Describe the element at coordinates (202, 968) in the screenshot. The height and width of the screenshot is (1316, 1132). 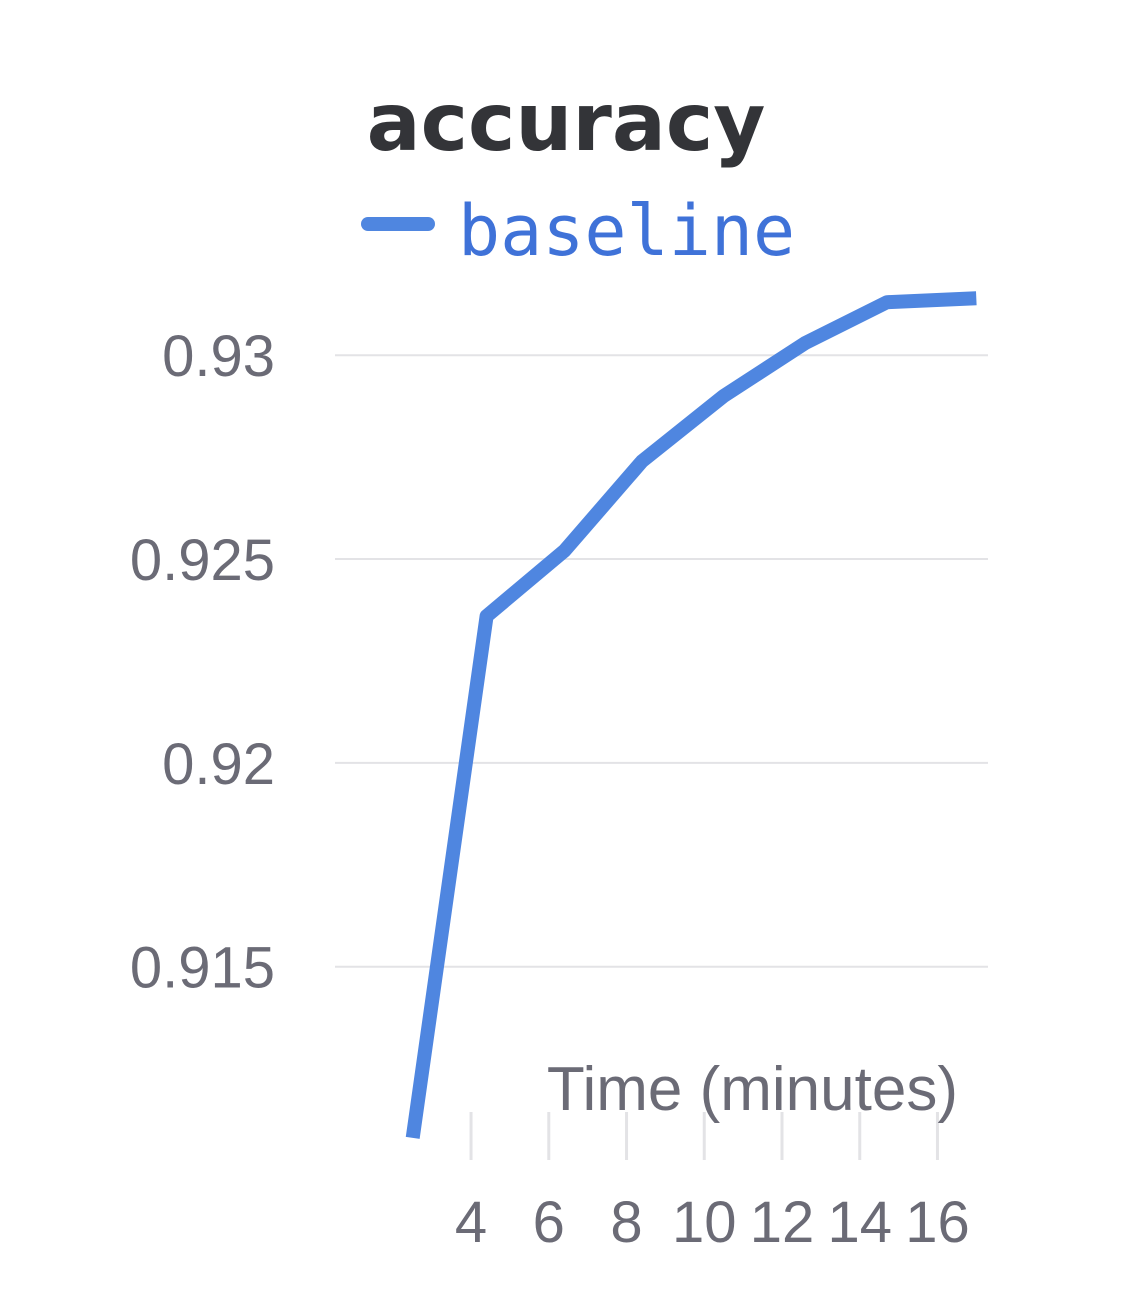
I see `y-tick-label: 0.915` at that location.